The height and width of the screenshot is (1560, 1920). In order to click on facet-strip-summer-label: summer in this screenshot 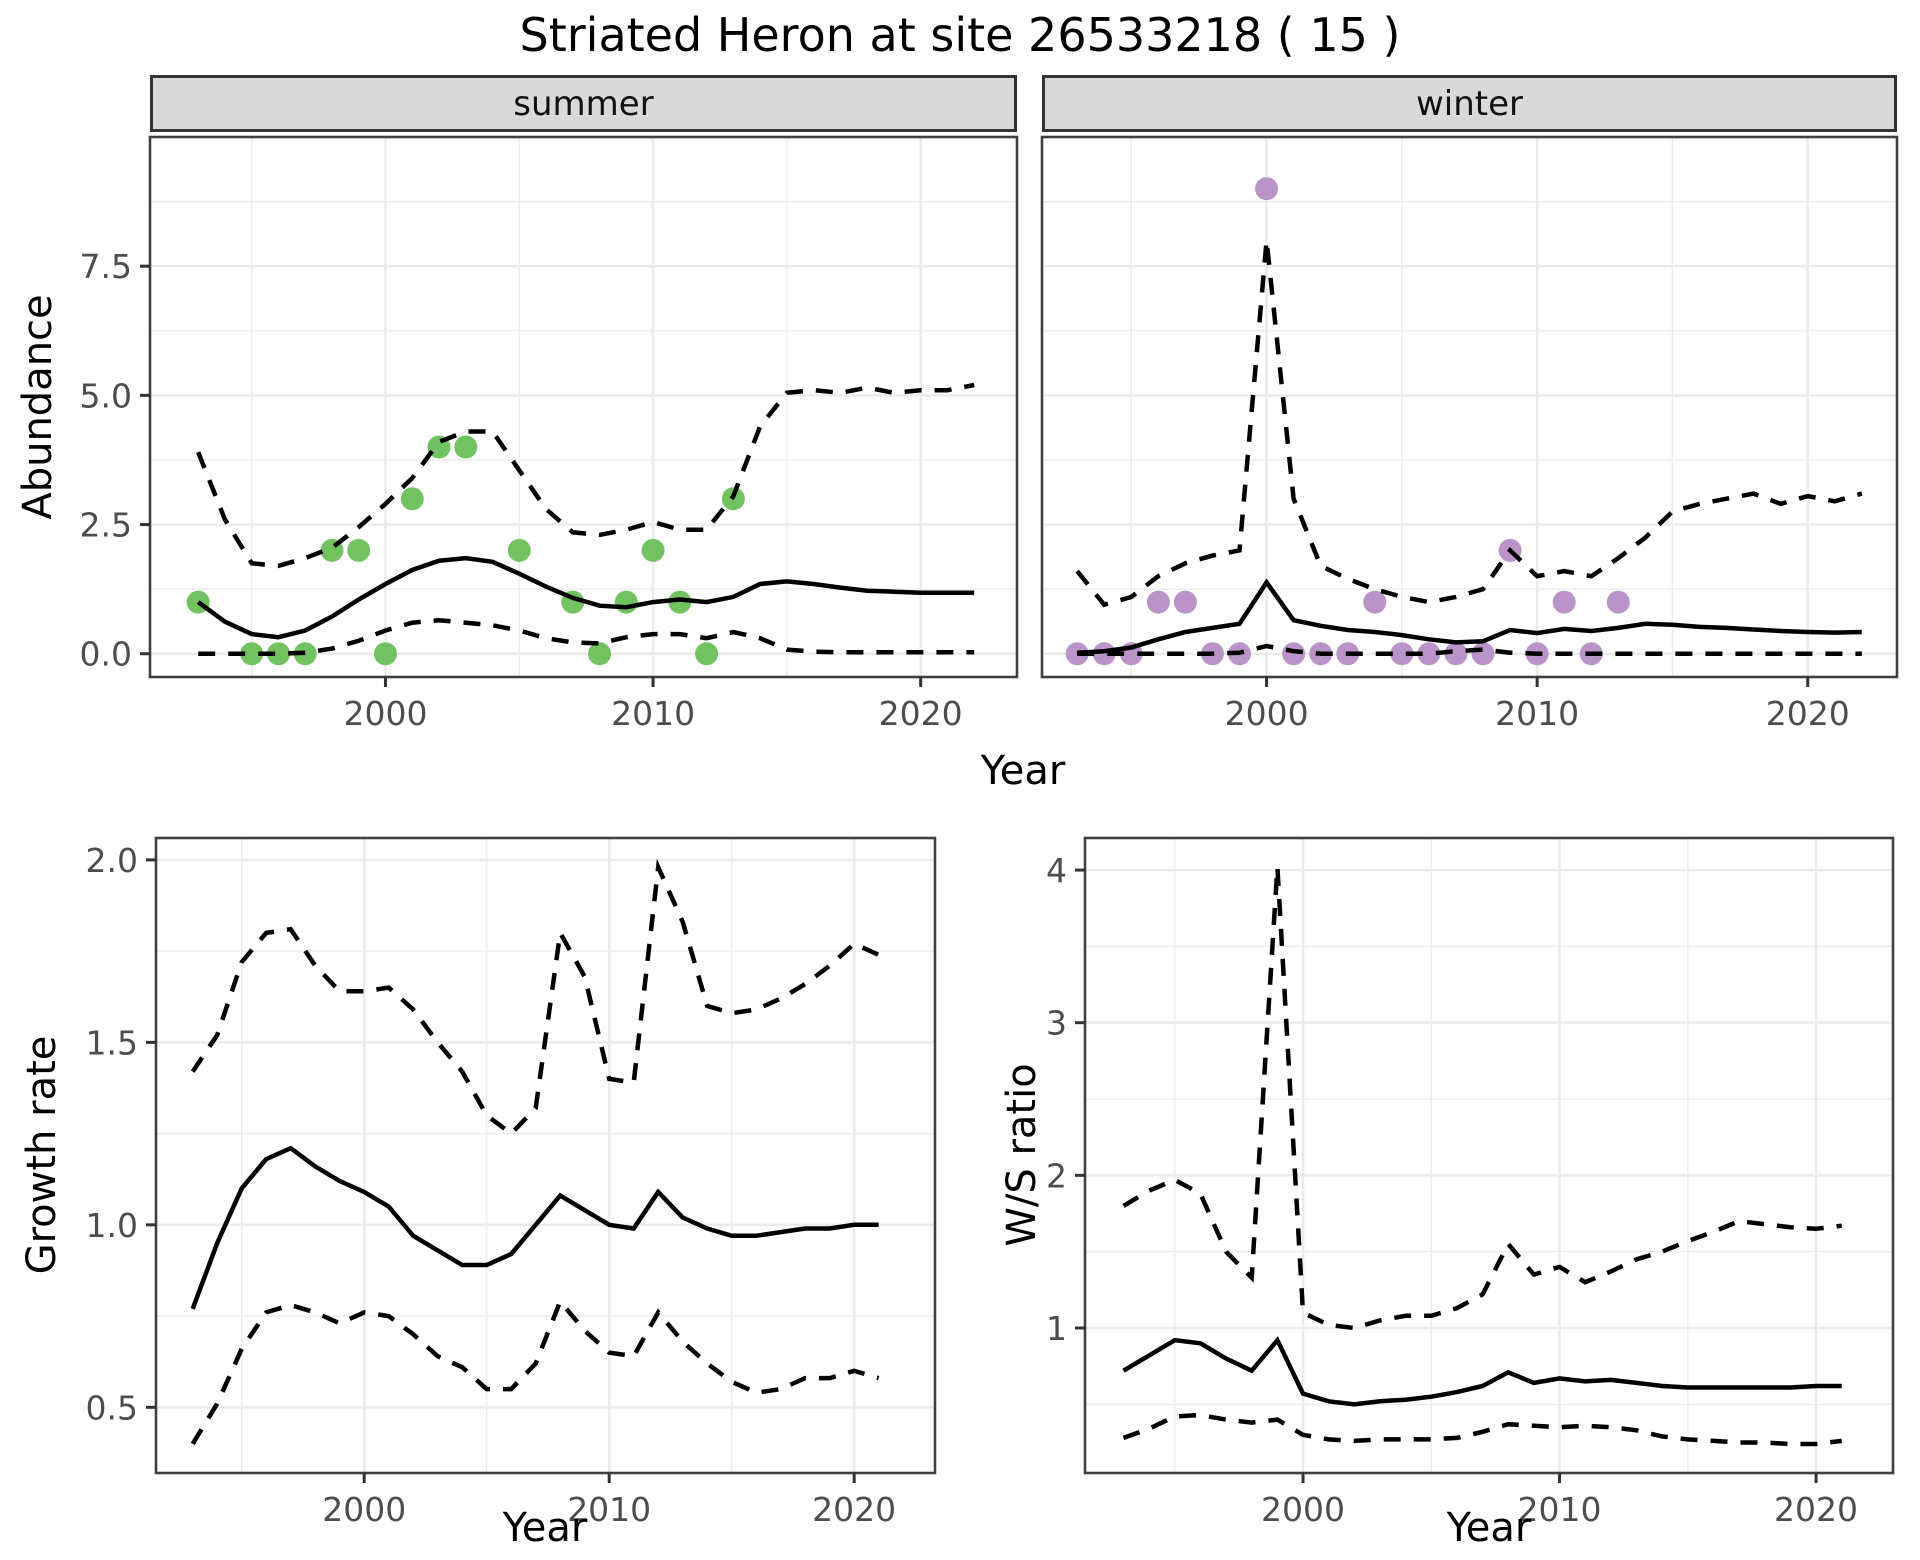, I will do `click(583, 103)`.